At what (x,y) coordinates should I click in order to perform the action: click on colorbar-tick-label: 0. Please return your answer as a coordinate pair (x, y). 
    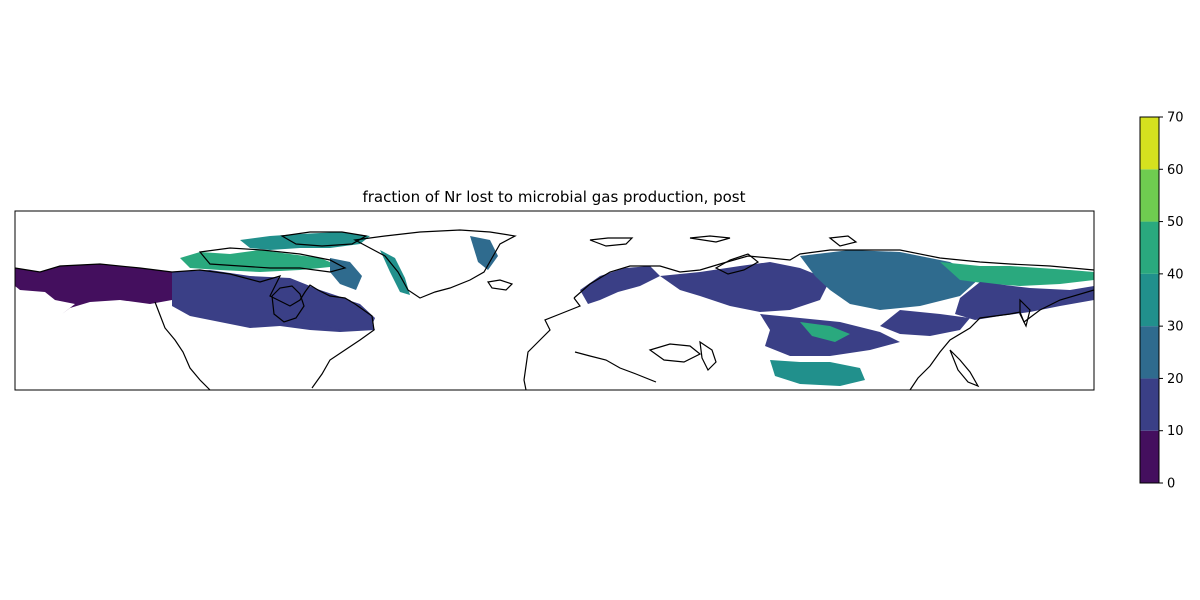
    Looking at the image, I should click on (1171, 484).